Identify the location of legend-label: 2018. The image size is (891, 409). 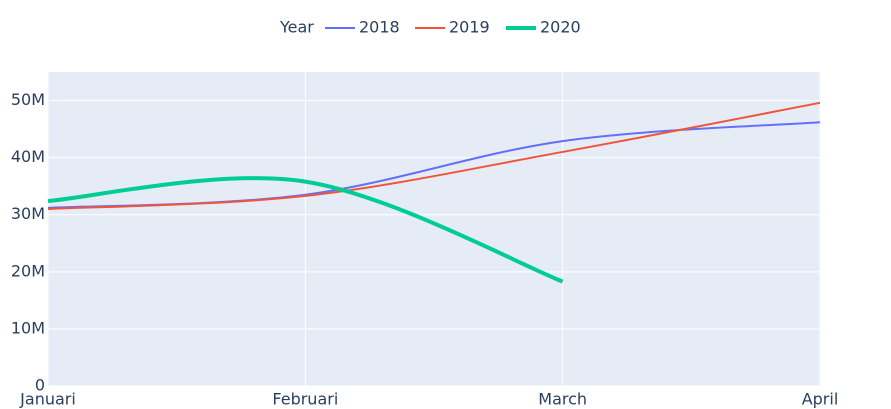
(379, 27).